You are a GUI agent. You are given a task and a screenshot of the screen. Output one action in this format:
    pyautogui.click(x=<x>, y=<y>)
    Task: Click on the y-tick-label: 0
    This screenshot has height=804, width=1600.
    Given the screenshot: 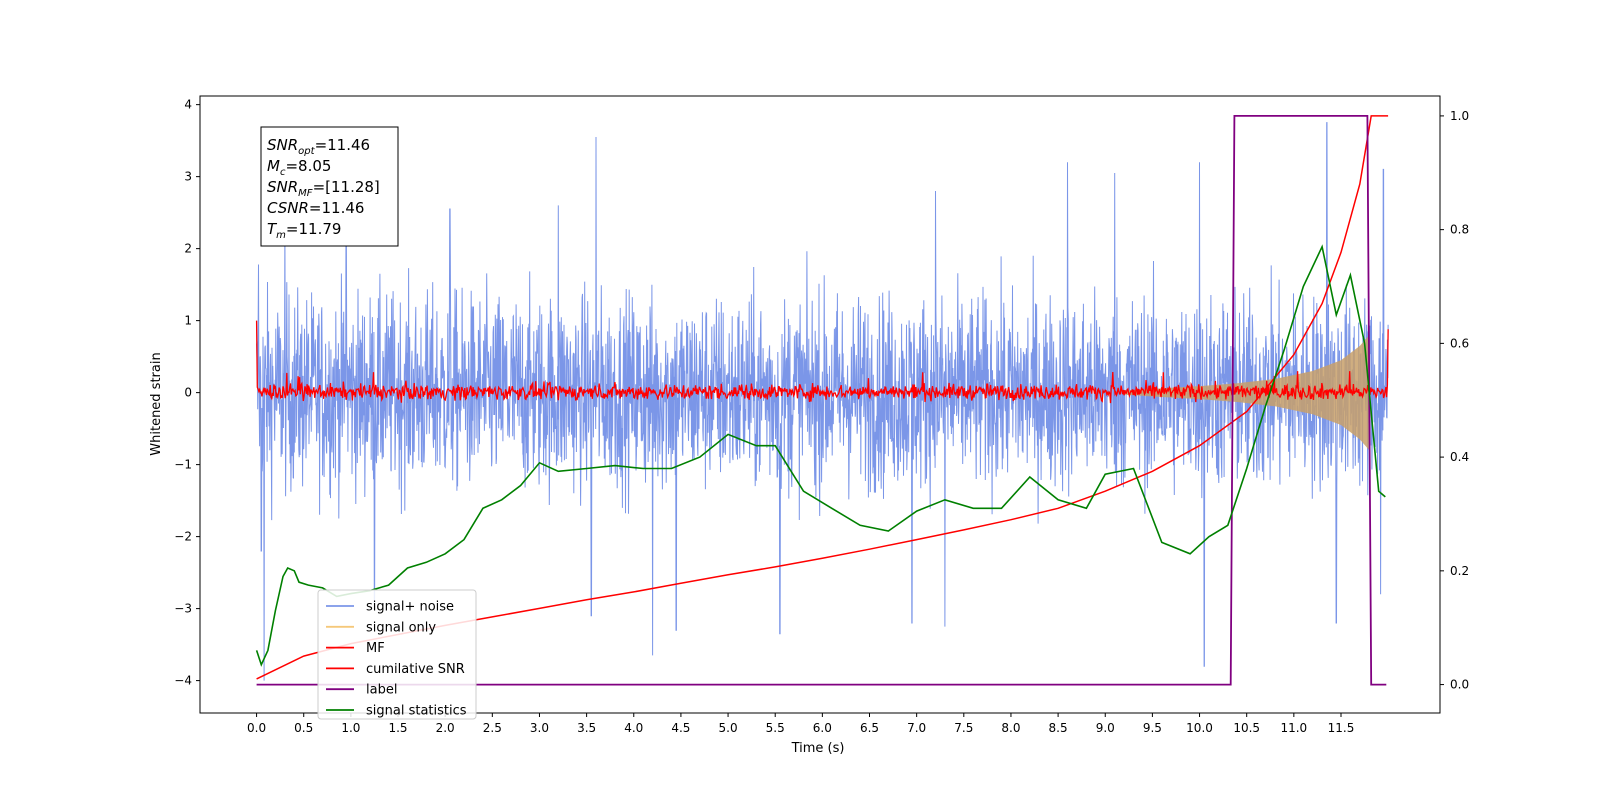 What is the action you would take?
    pyautogui.click(x=188, y=393)
    